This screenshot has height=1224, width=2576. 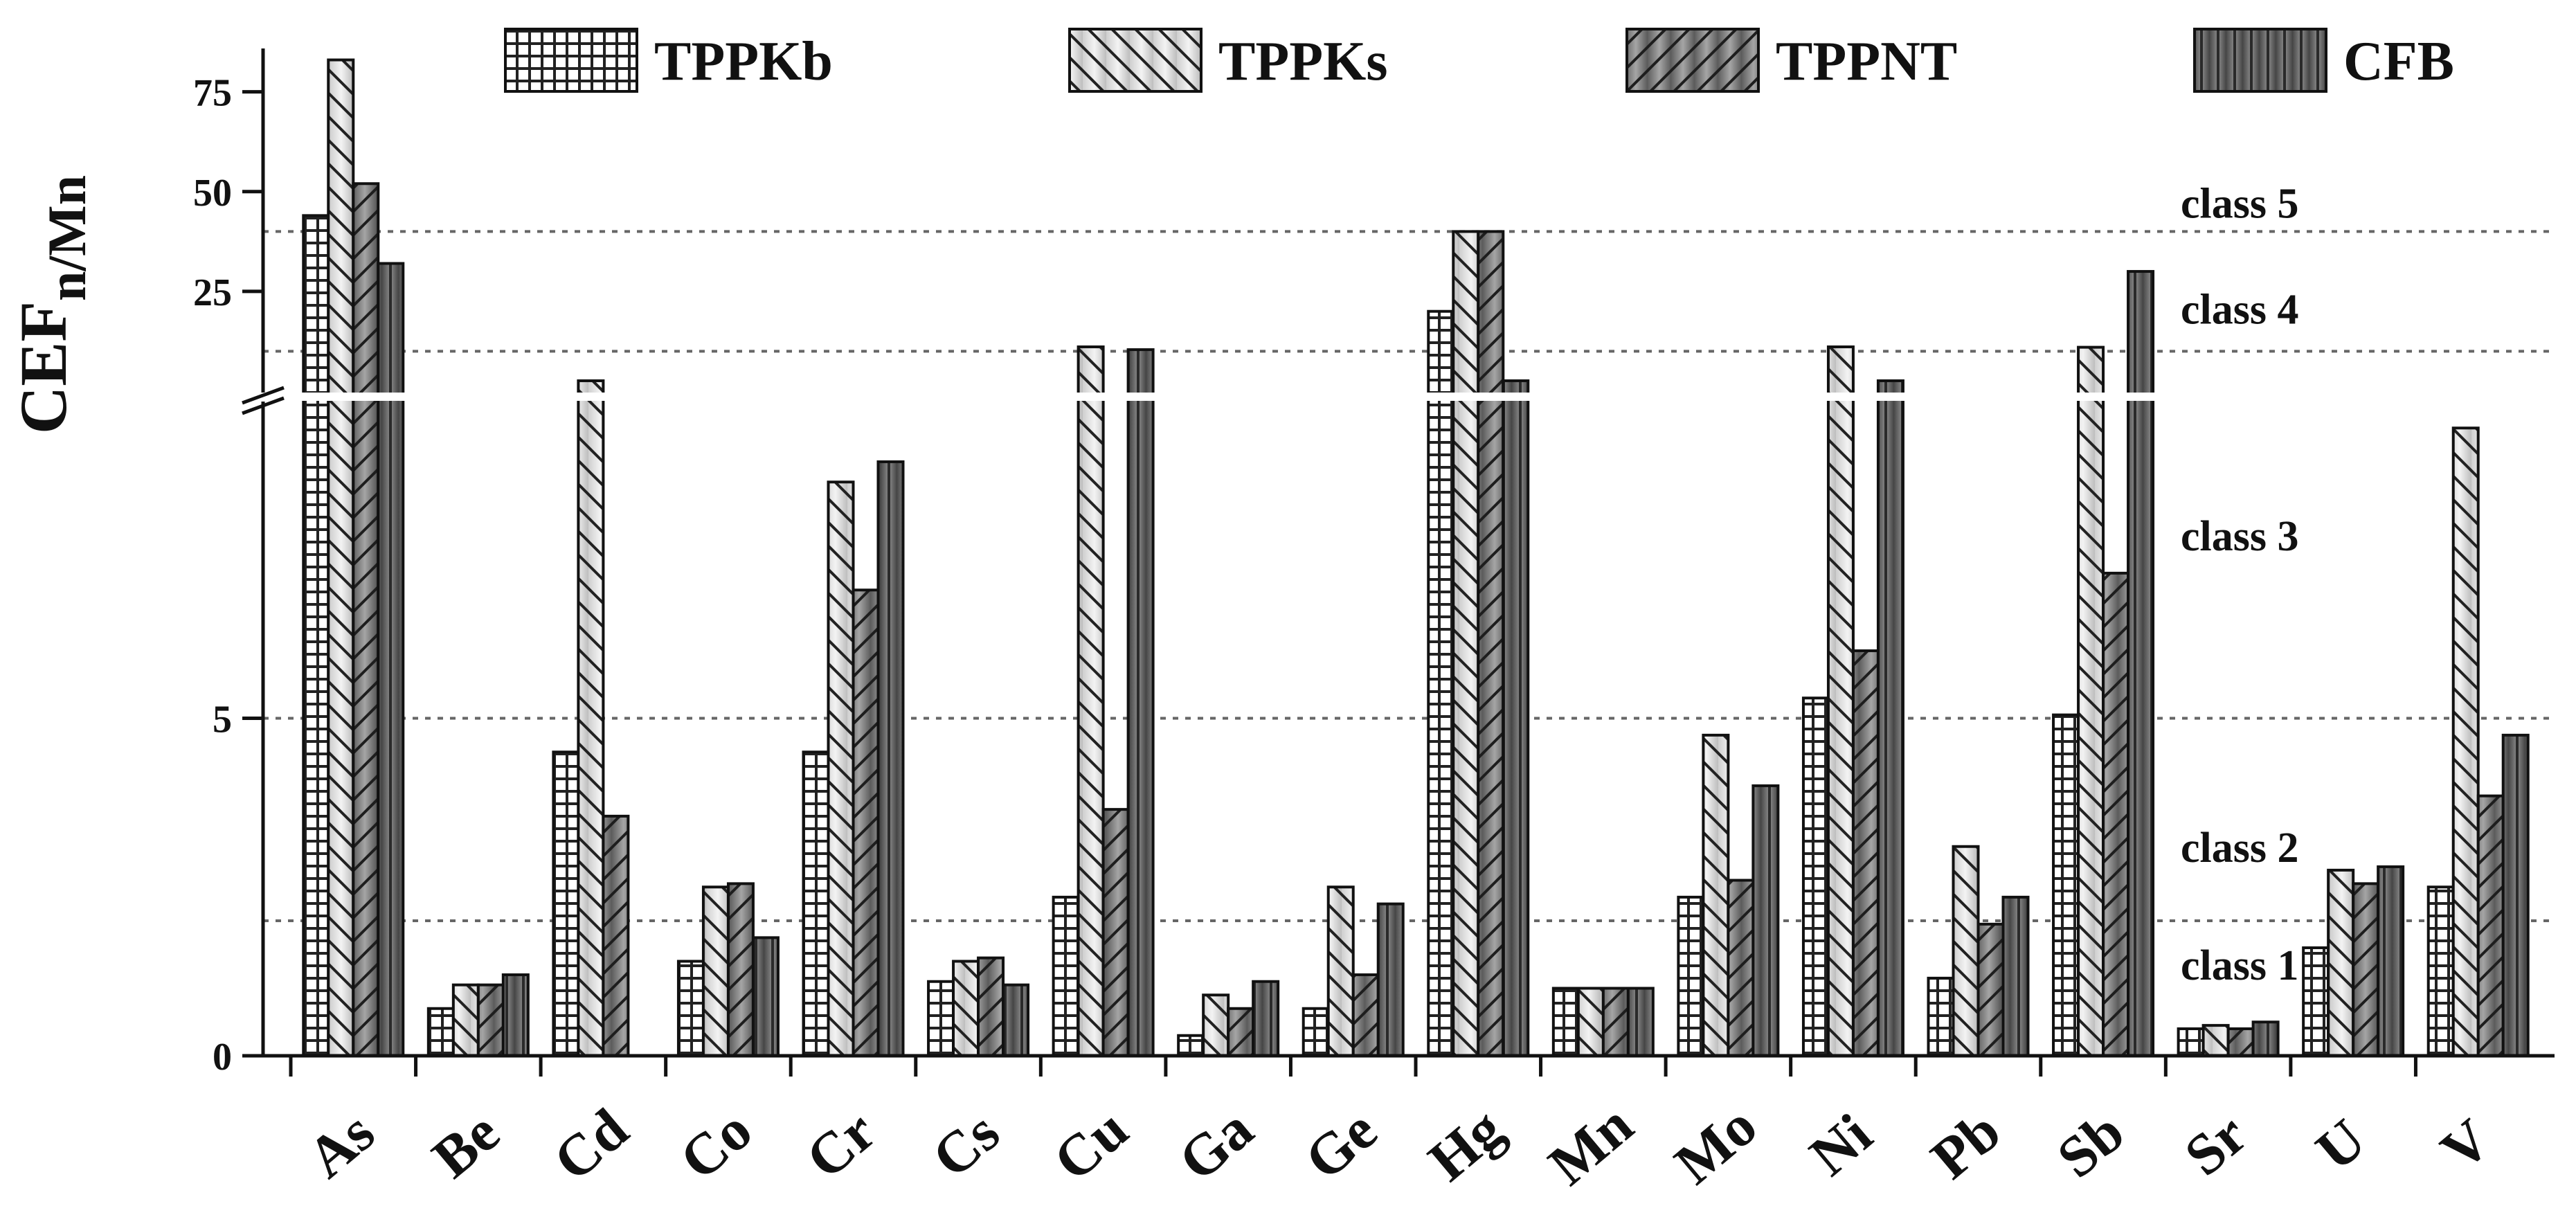 I want to click on legend: TPPKb TPPKs TPPNT CFB, so click(x=1479, y=60).